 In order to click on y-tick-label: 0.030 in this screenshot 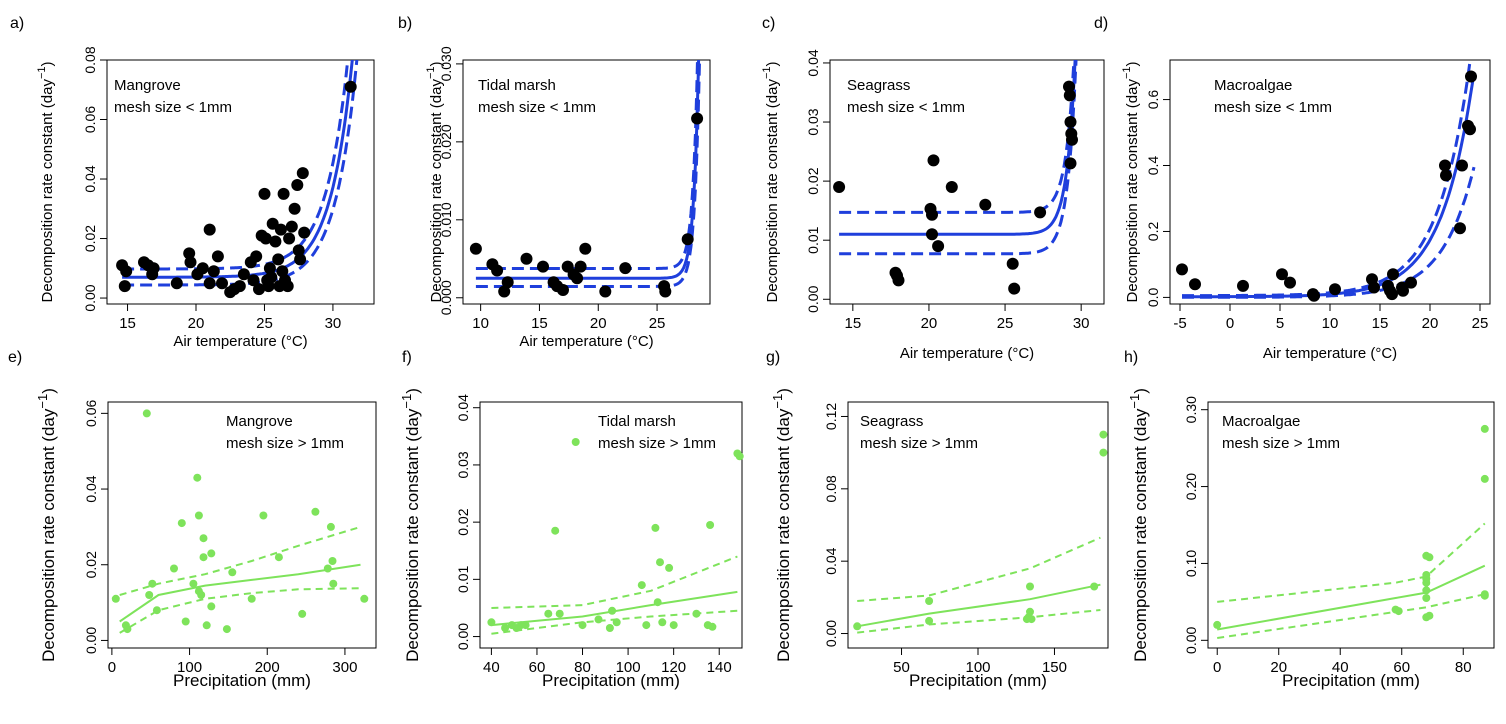, I will do `click(446, 63)`.